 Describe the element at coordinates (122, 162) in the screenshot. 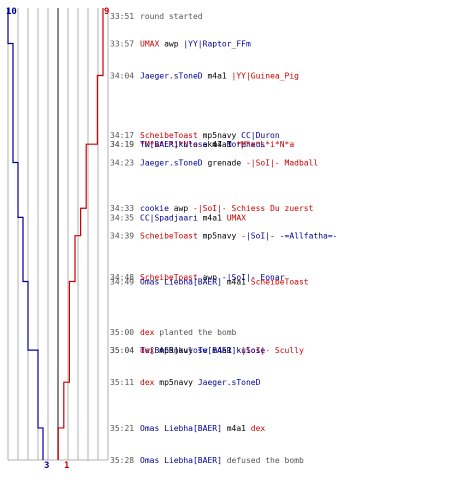

I see `event-time: 34:23` at that location.